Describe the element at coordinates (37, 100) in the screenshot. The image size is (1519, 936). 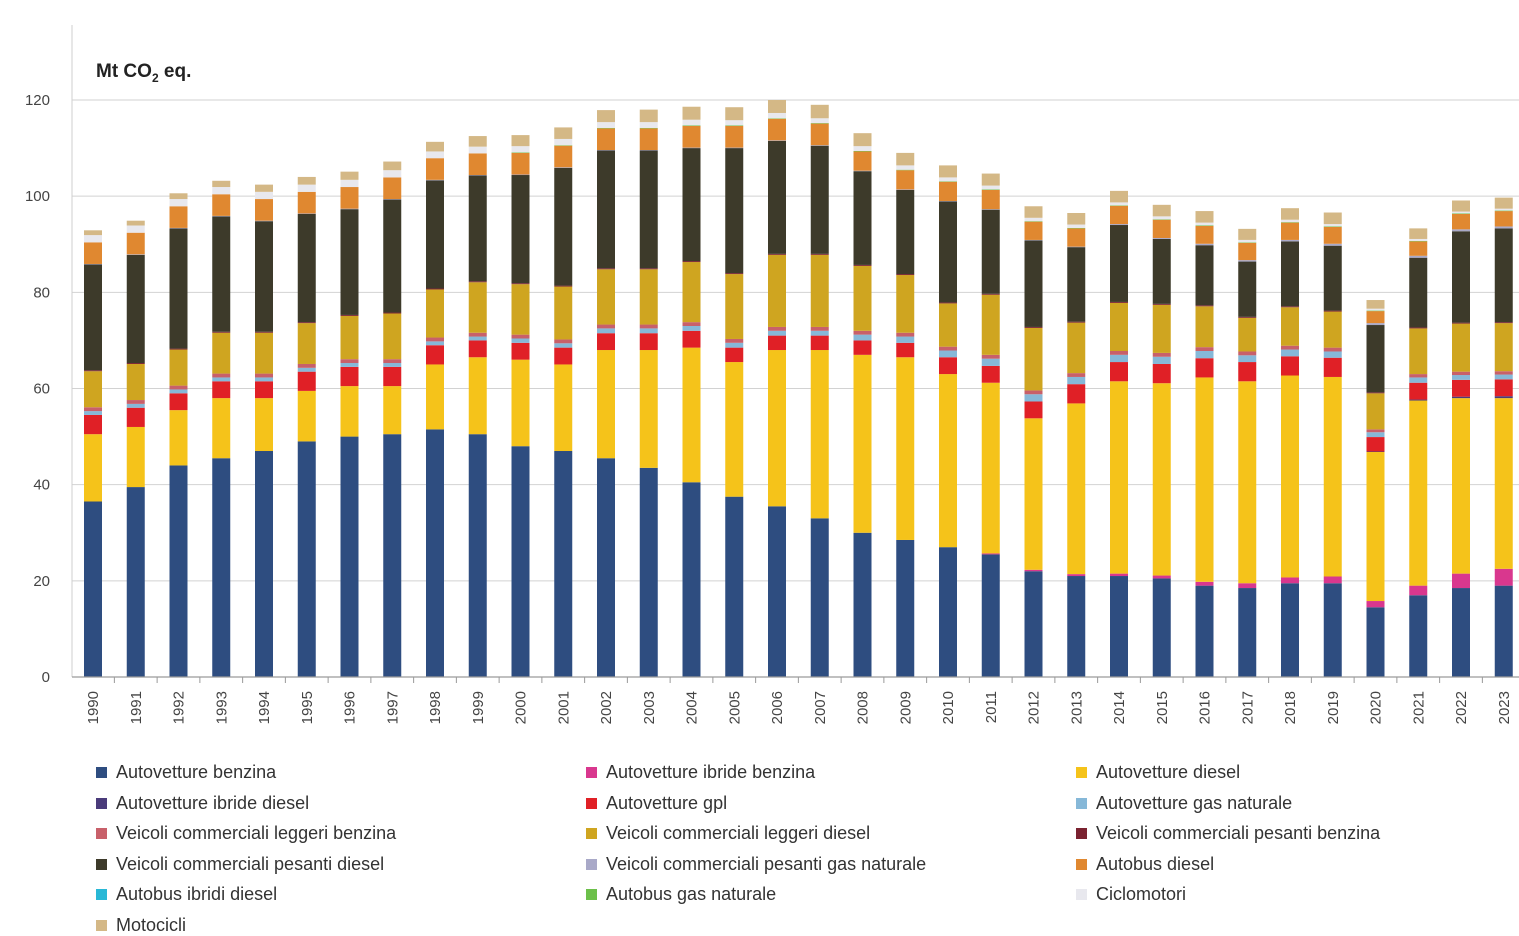
I see `y-tick-label: 120` at that location.